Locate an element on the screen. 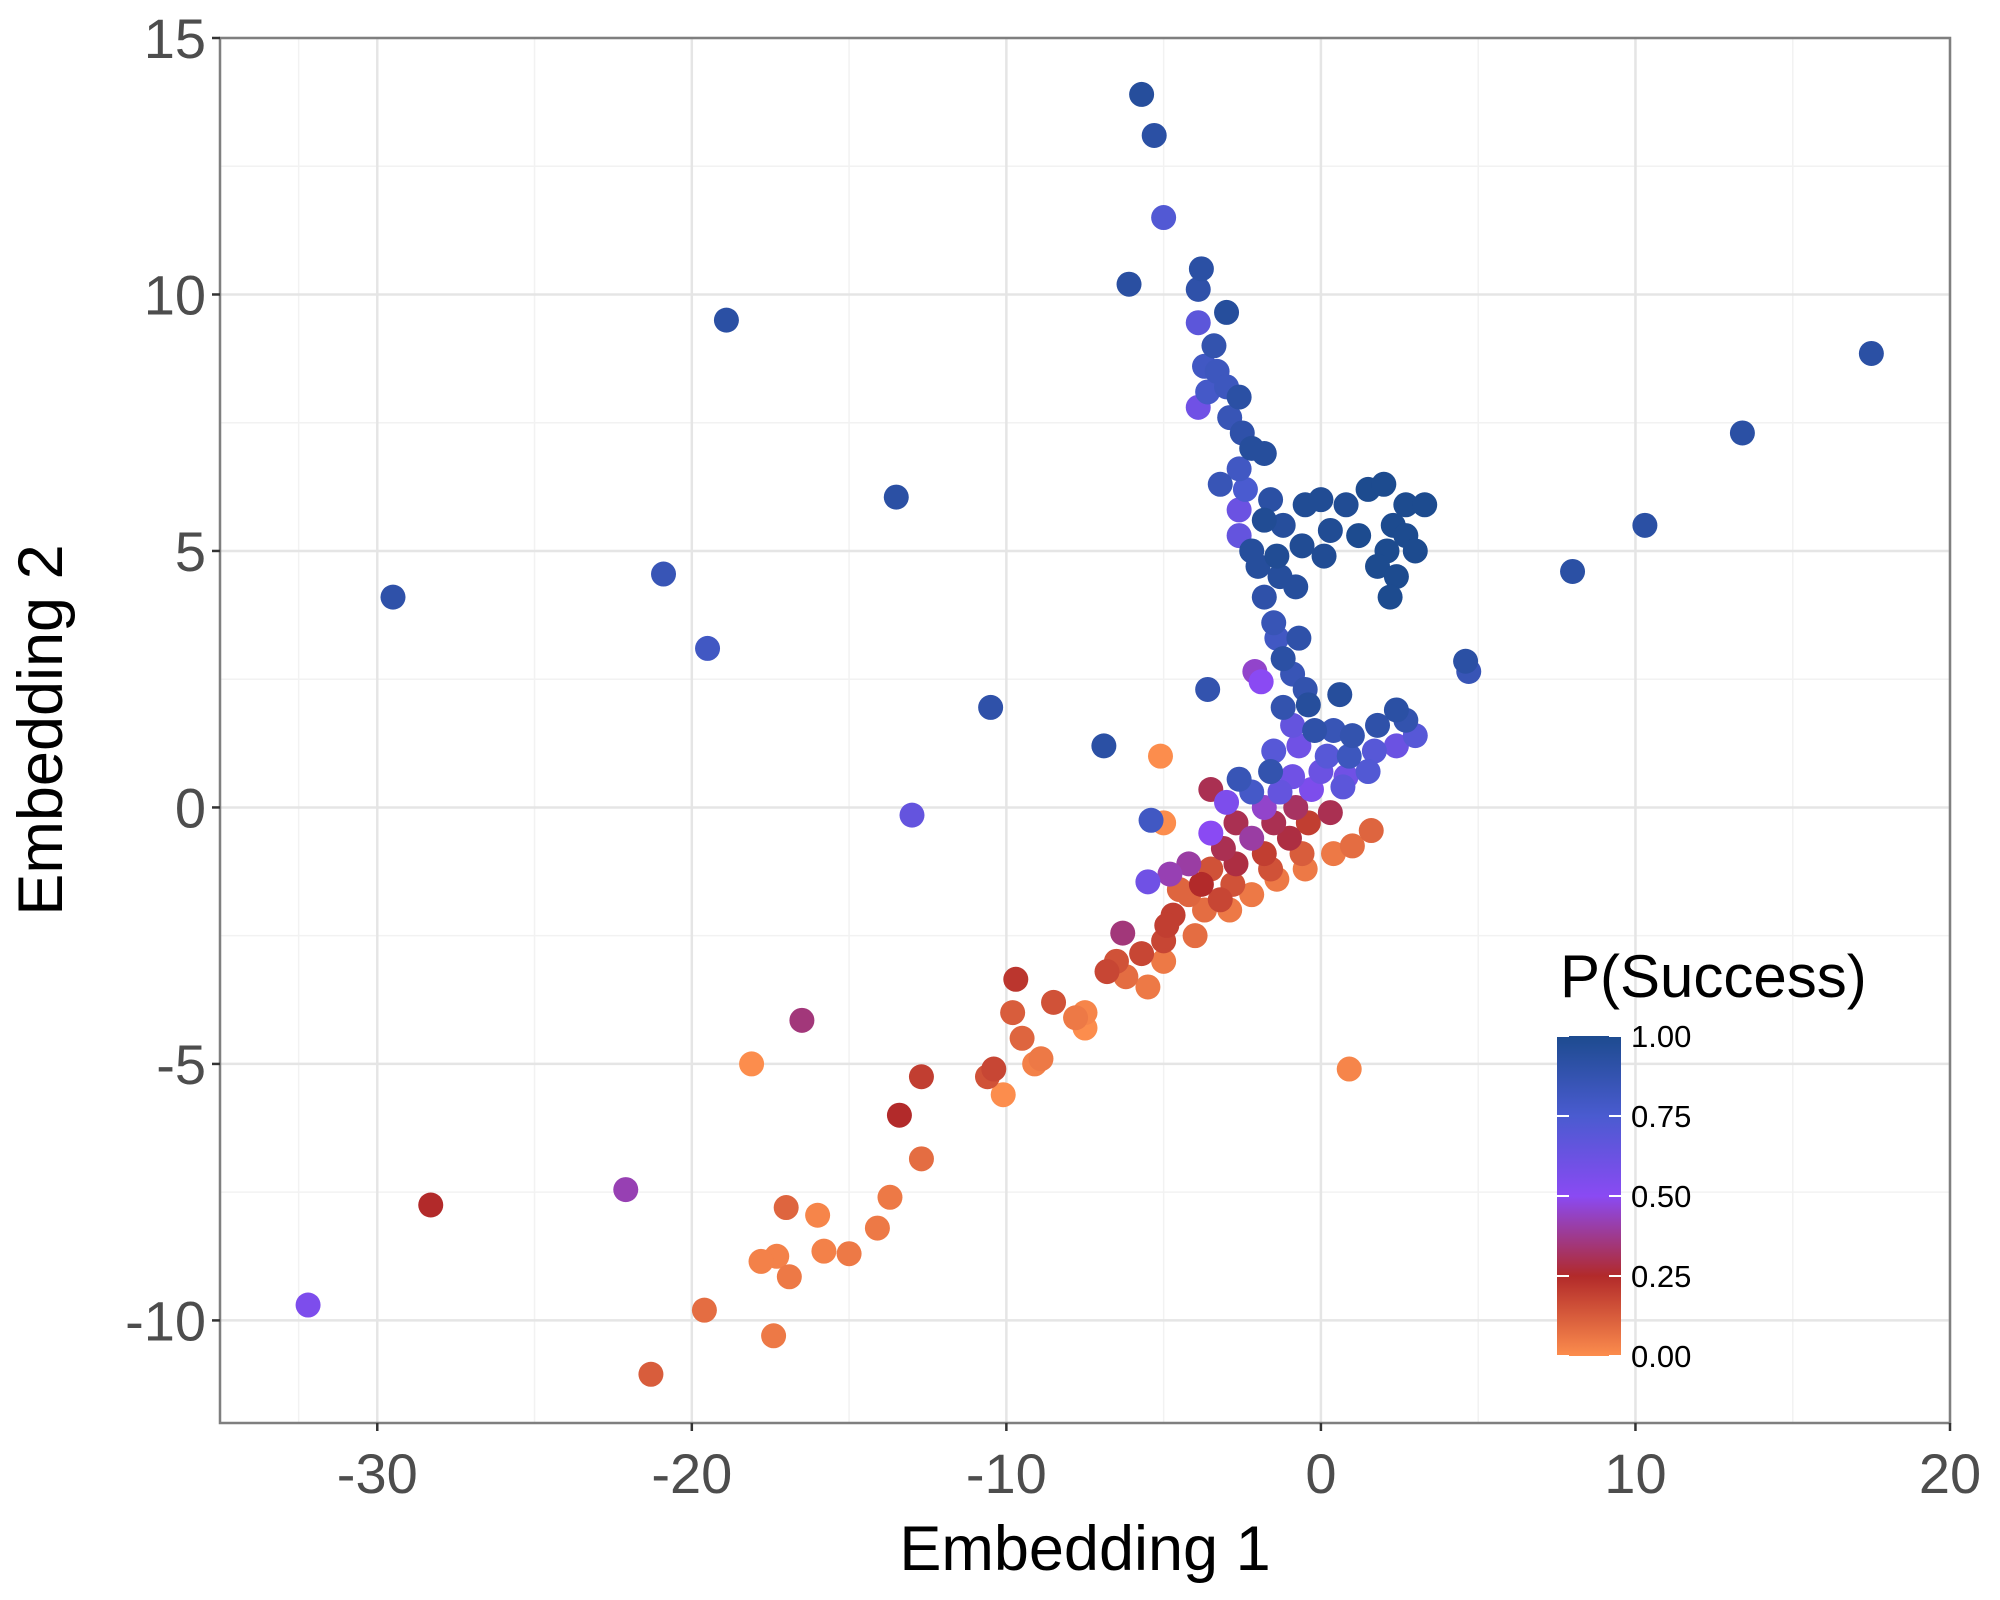  colorbar-tick-label: 1.00 is located at coordinates (1661, 1036).